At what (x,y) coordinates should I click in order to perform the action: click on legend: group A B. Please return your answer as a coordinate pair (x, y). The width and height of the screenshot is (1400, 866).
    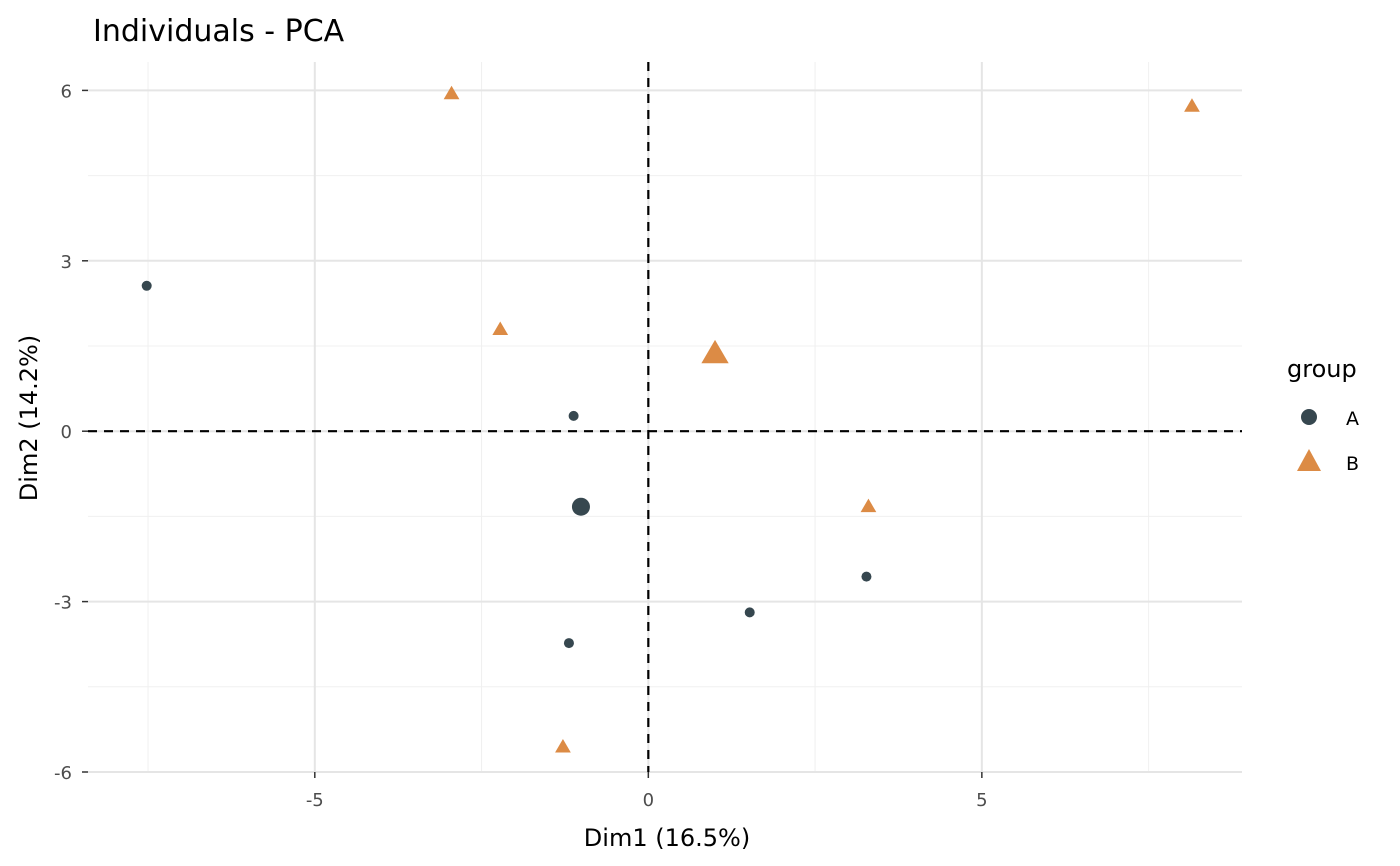
    Looking at the image, I should click on (1323, 415).